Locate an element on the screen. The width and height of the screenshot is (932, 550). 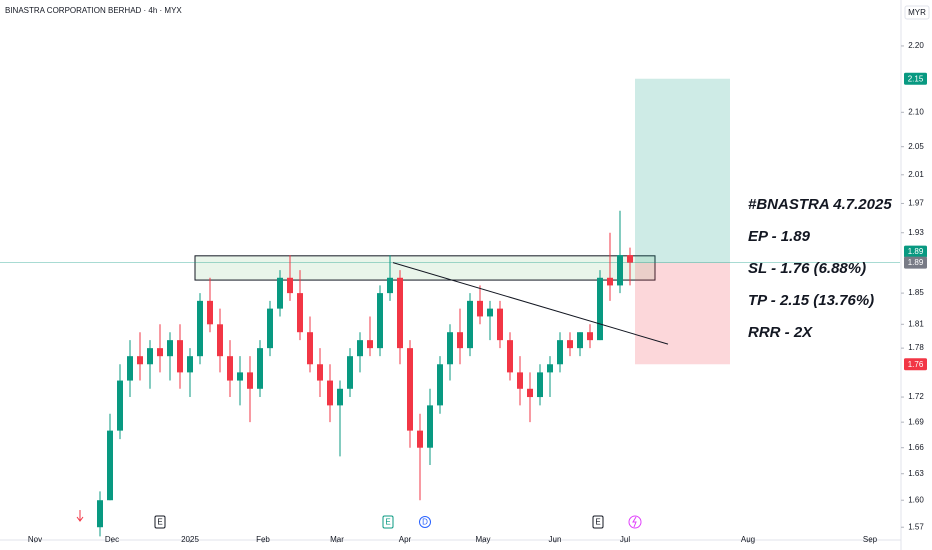
y-tick-label: 2.05 is located at coordinates (916, 146).